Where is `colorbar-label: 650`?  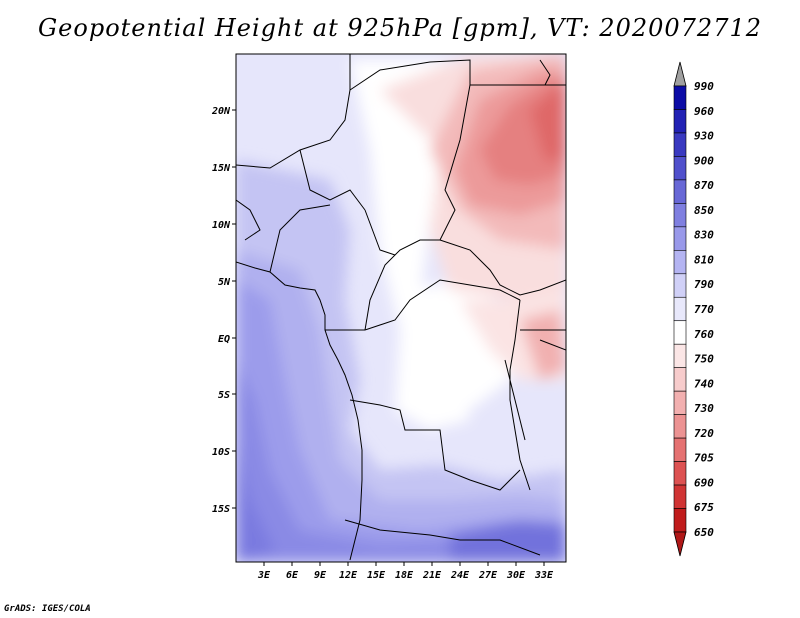 colorbar-label: 650 is located at coordinates (704, 532).